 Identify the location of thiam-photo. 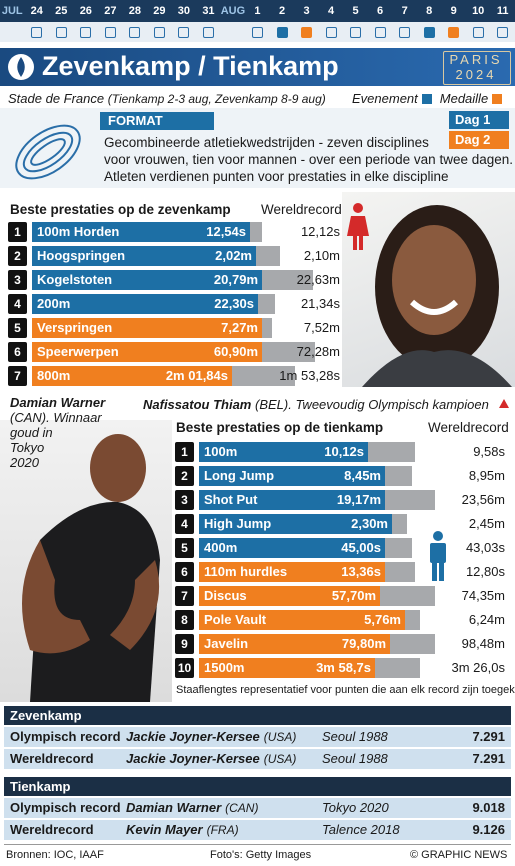
(428, 289).